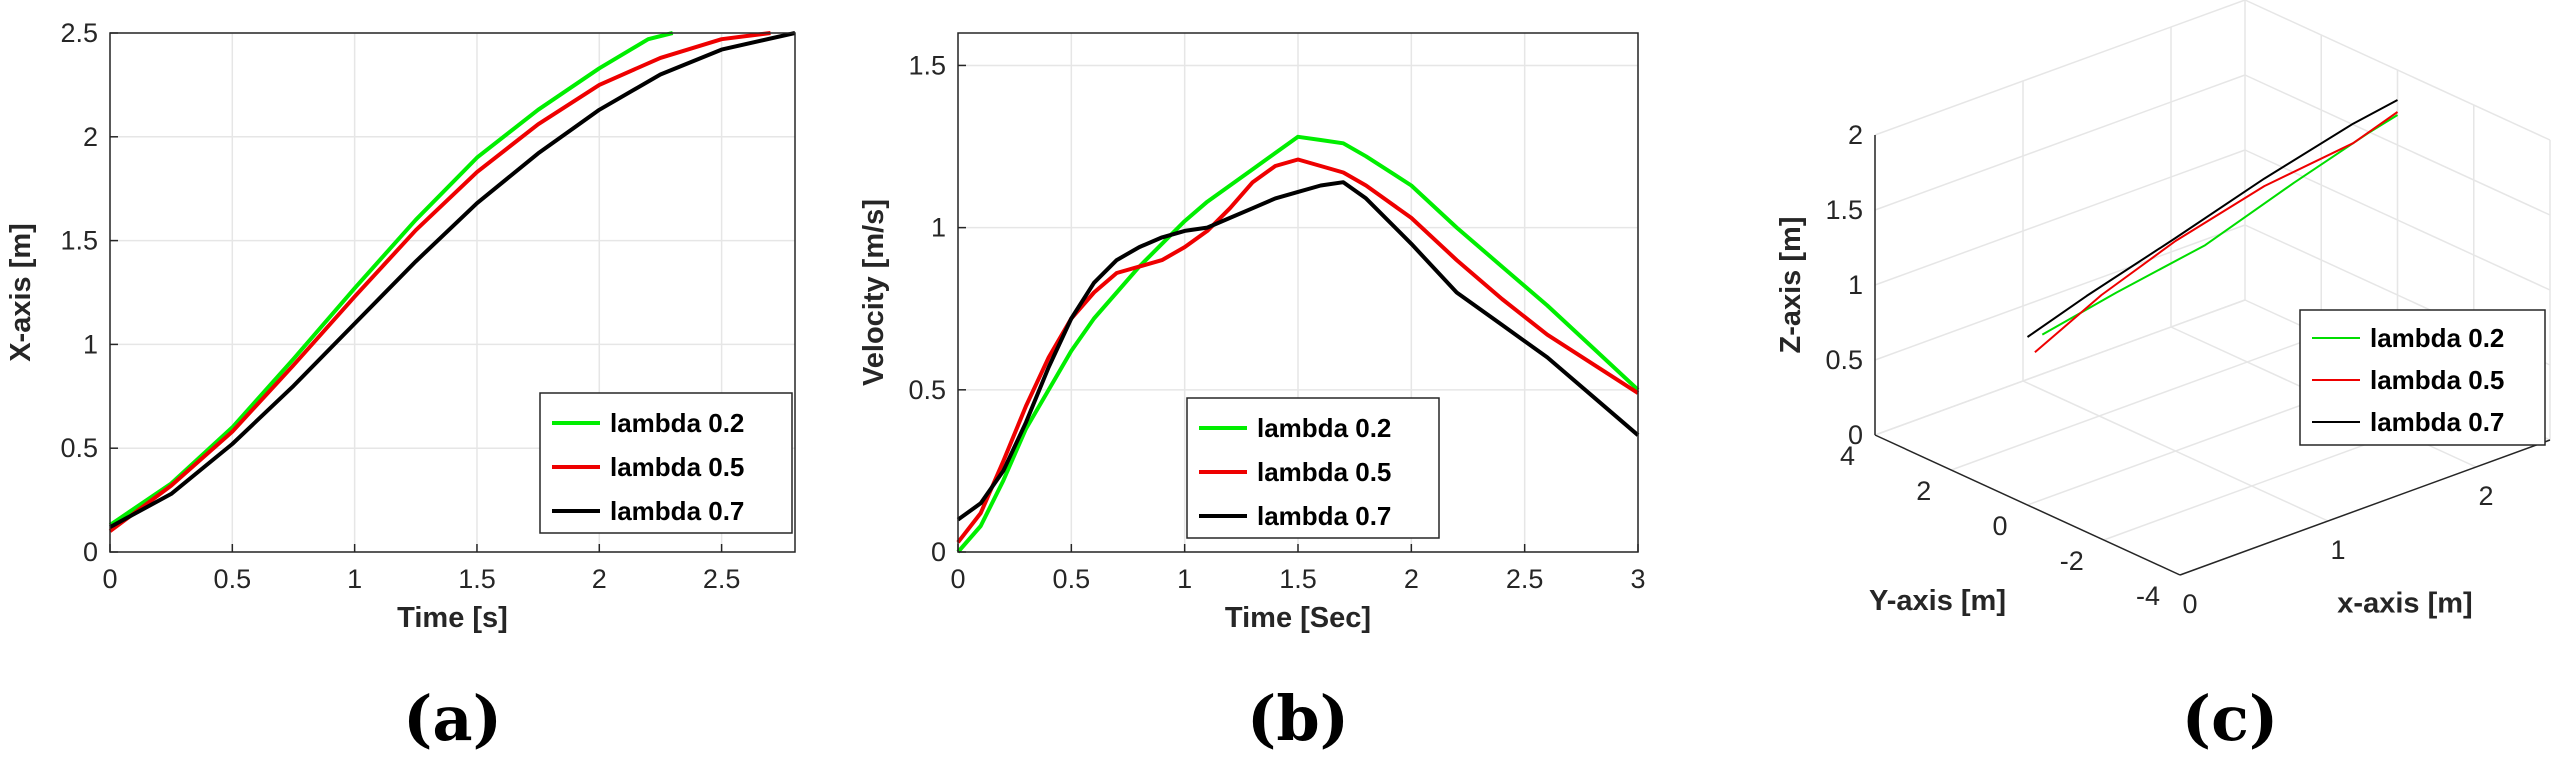 This screenshot has height=780, width=2570. I want to click on chart-b-xtick-label: 3, so click(1637, 579).